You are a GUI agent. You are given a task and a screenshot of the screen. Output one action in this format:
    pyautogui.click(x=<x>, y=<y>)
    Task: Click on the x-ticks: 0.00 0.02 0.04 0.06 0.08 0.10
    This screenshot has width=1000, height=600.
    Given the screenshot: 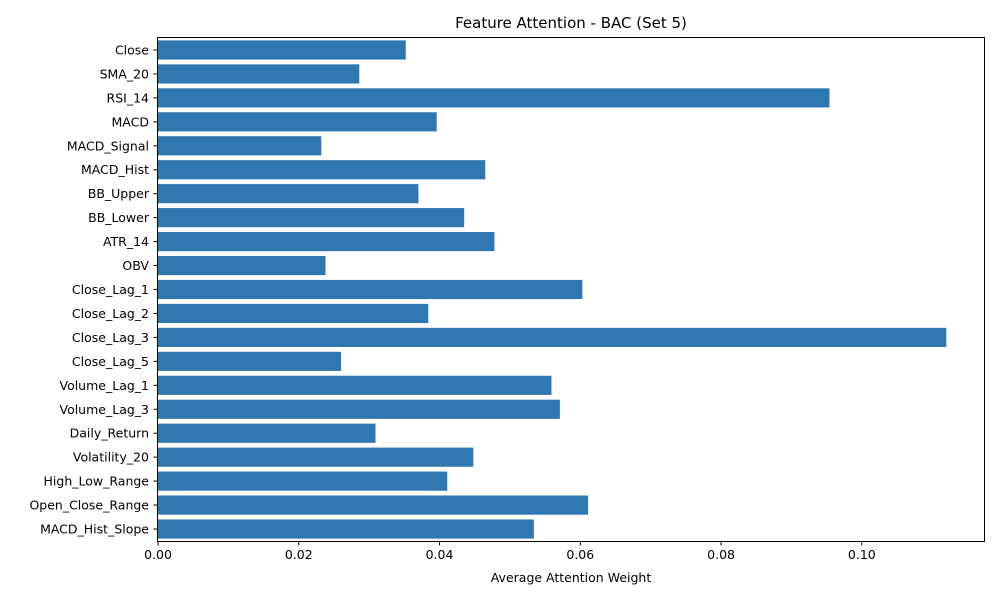 What is the action you would take?
    pyautogui.click(x=510, y=551)
    